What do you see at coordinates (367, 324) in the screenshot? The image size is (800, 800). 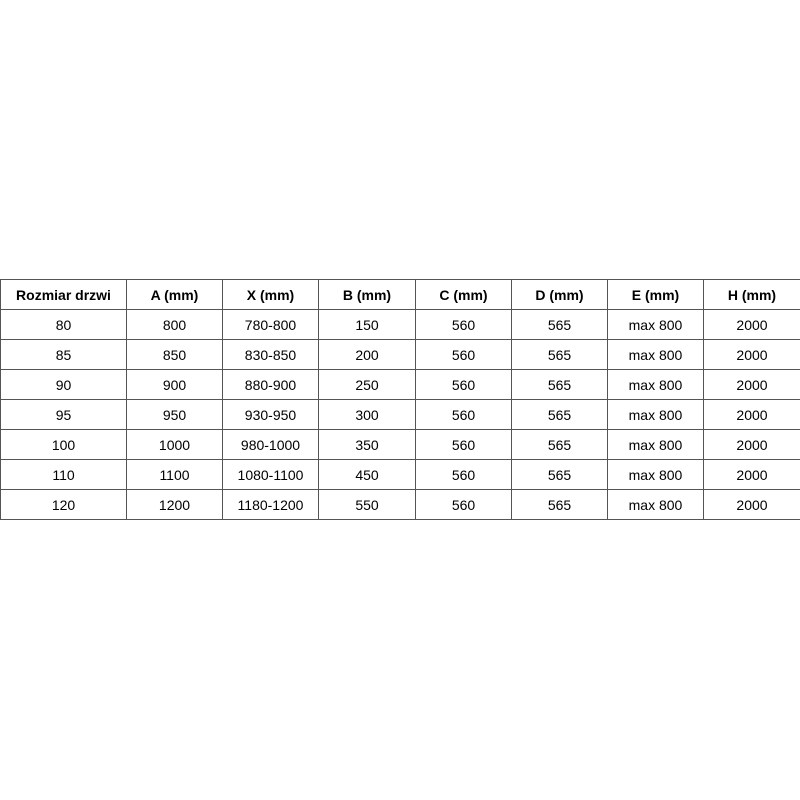 I see `table-cell: 150` at bounding box center [367, 324].